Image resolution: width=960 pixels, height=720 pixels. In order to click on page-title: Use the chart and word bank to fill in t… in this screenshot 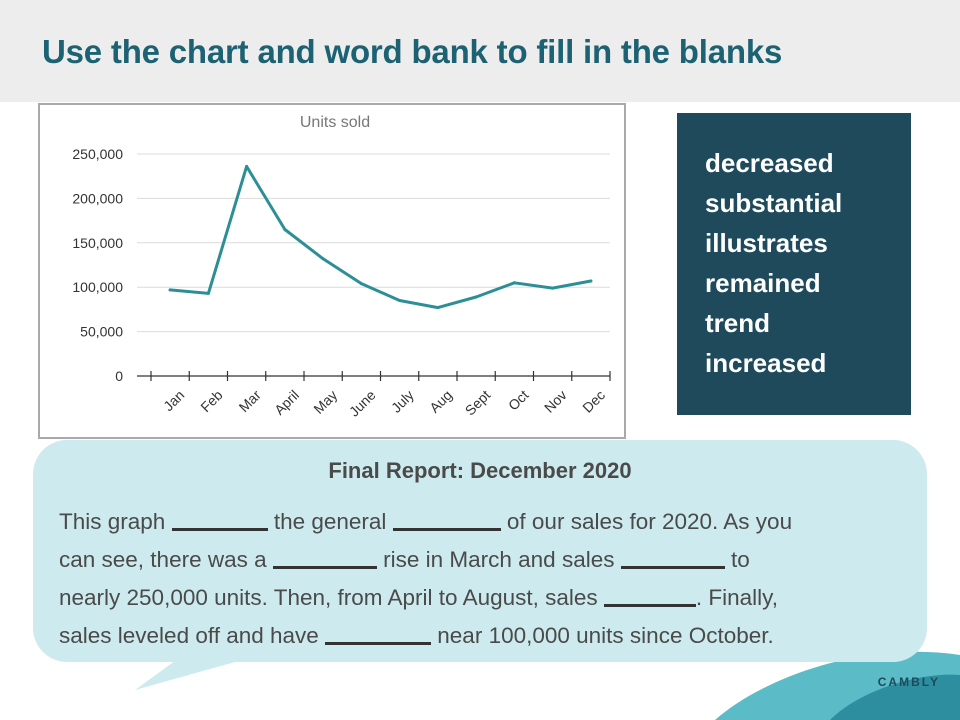, I will do `click(412, 51)`.